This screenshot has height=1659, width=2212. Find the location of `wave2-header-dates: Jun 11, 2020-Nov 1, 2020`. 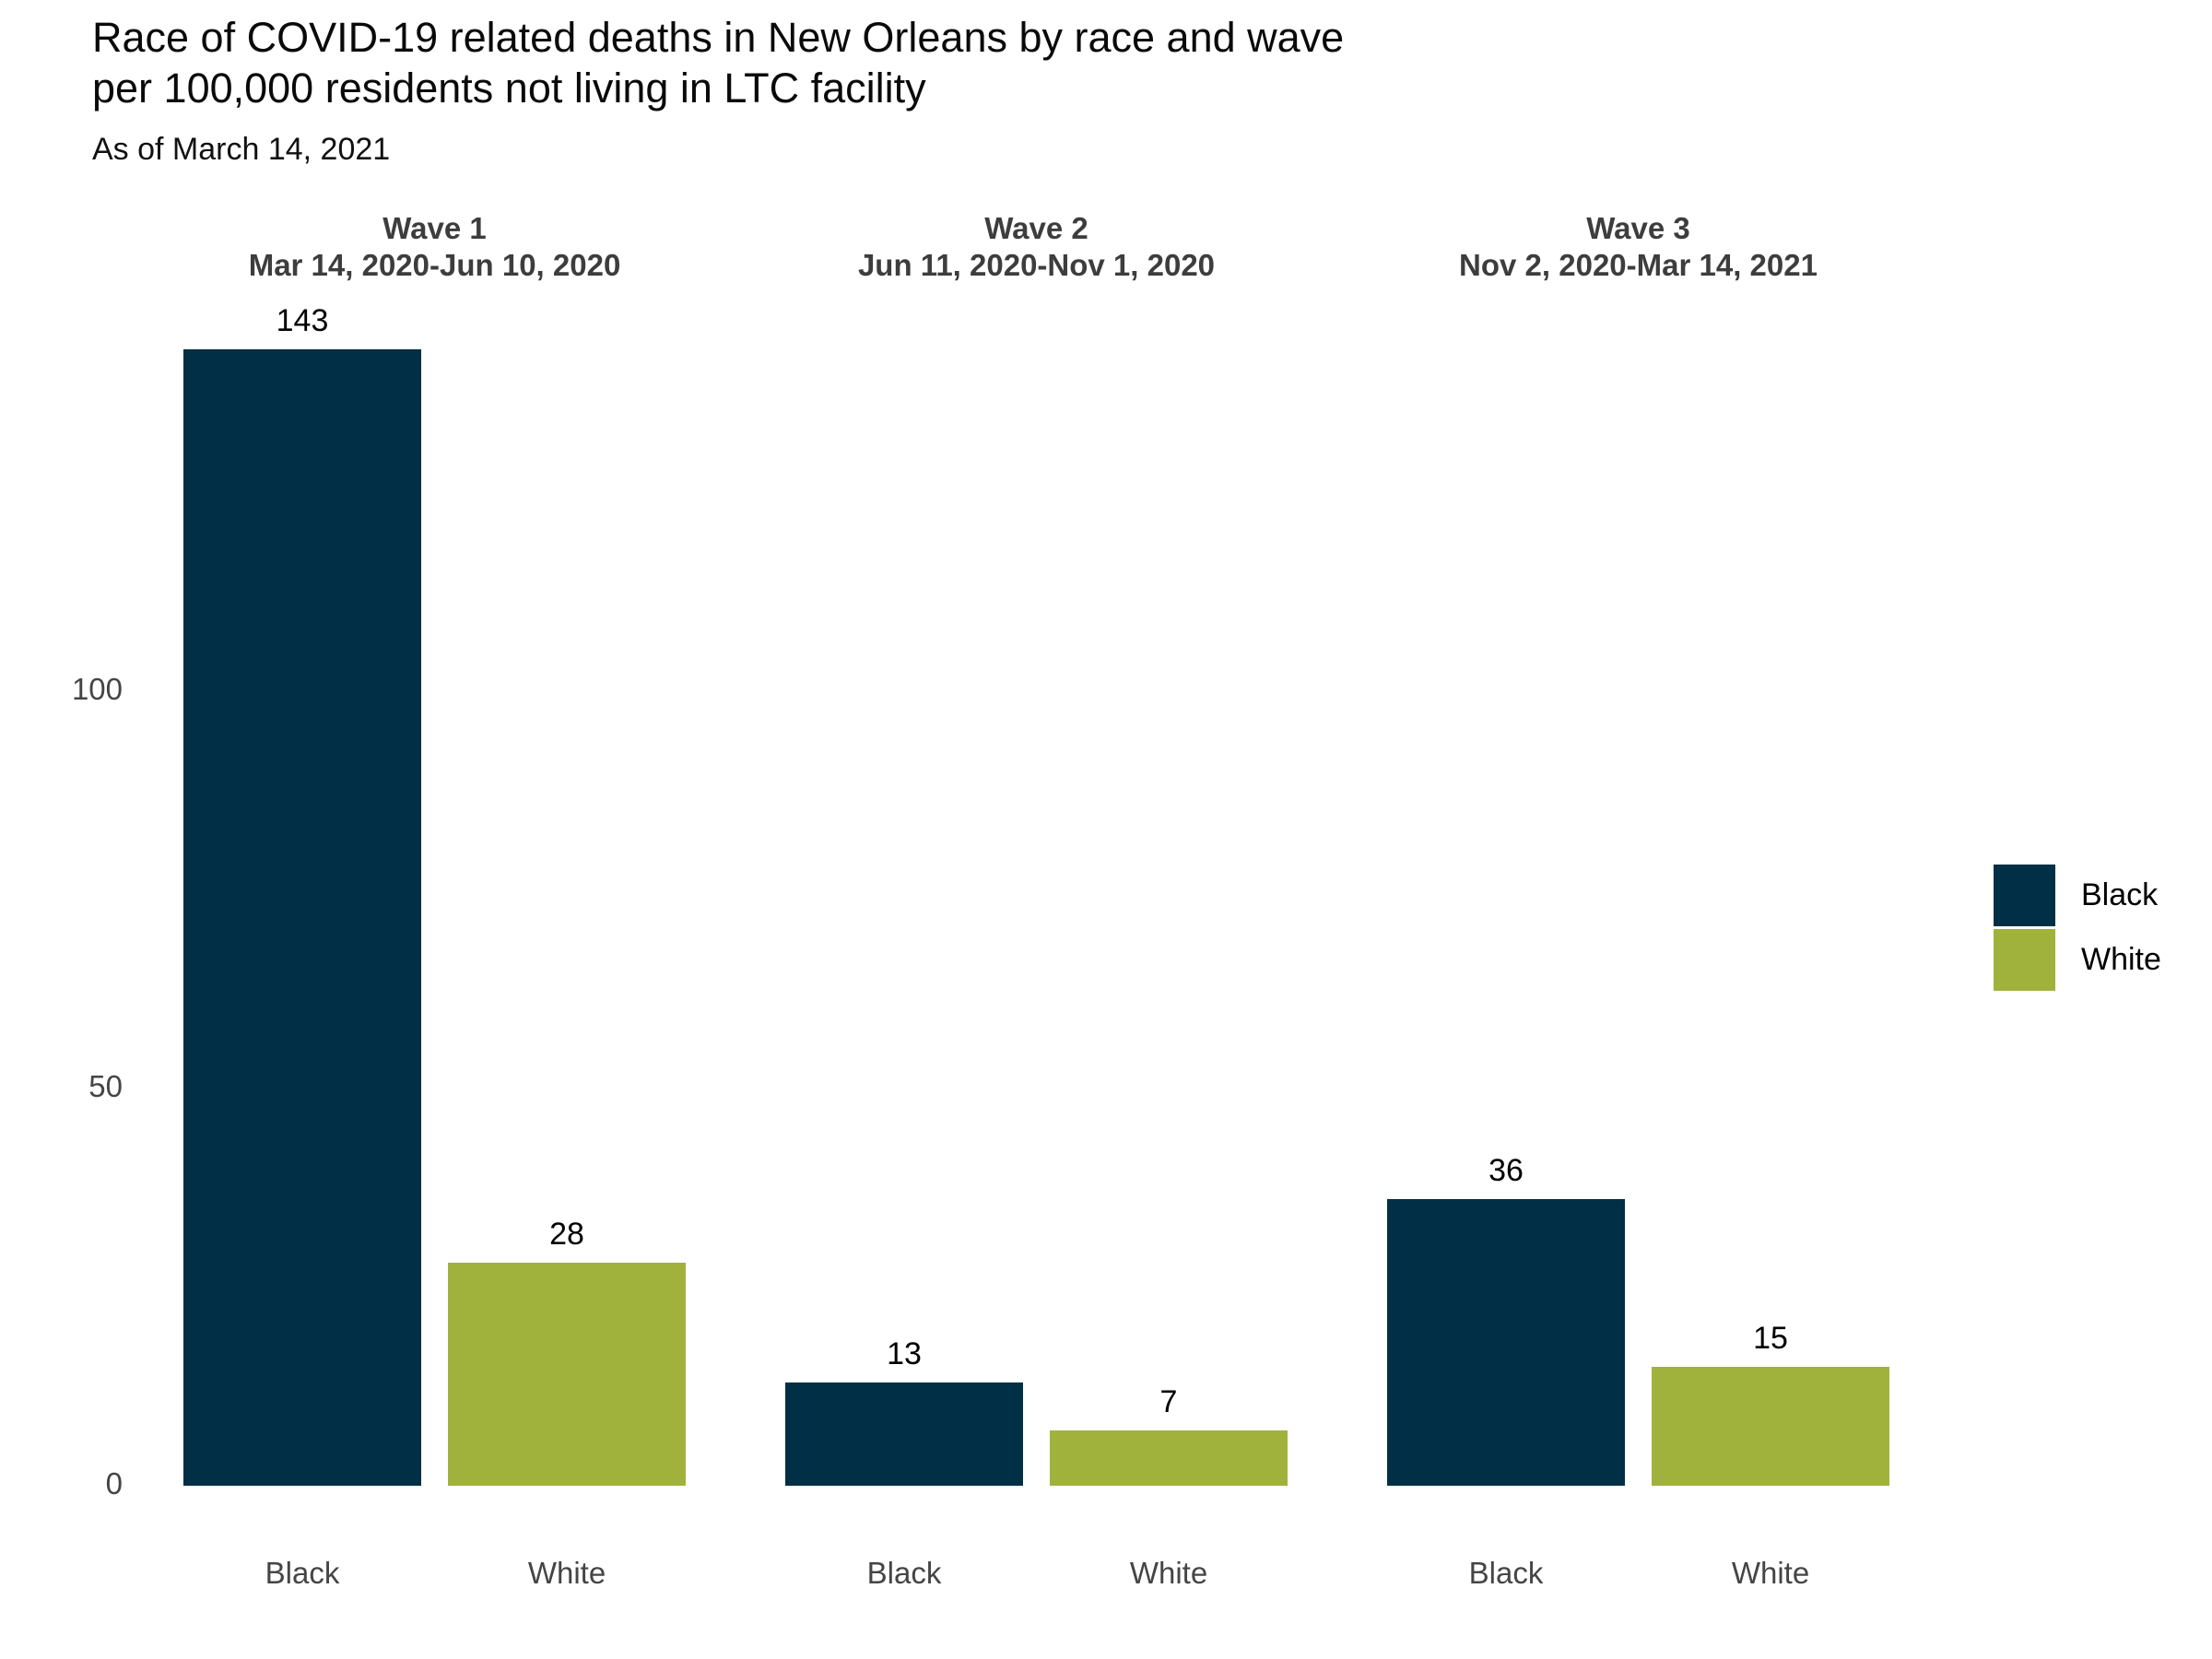

wave2-header-dates: Jun 11, 2020-Nov 1, 2020 is located at coordinates (1036, 265).